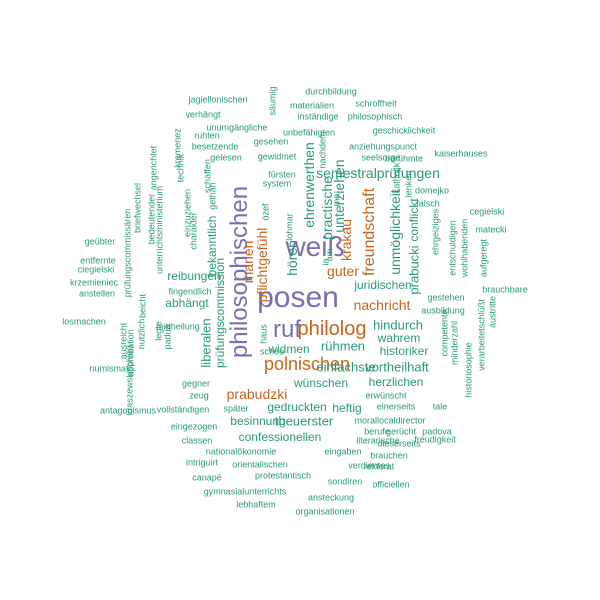 This screenshot has width=600, height=600. What do you see at coordinates (307, 364) in the screenshot?
I see `word-5: polnischen` at bounding box center [307, 364].